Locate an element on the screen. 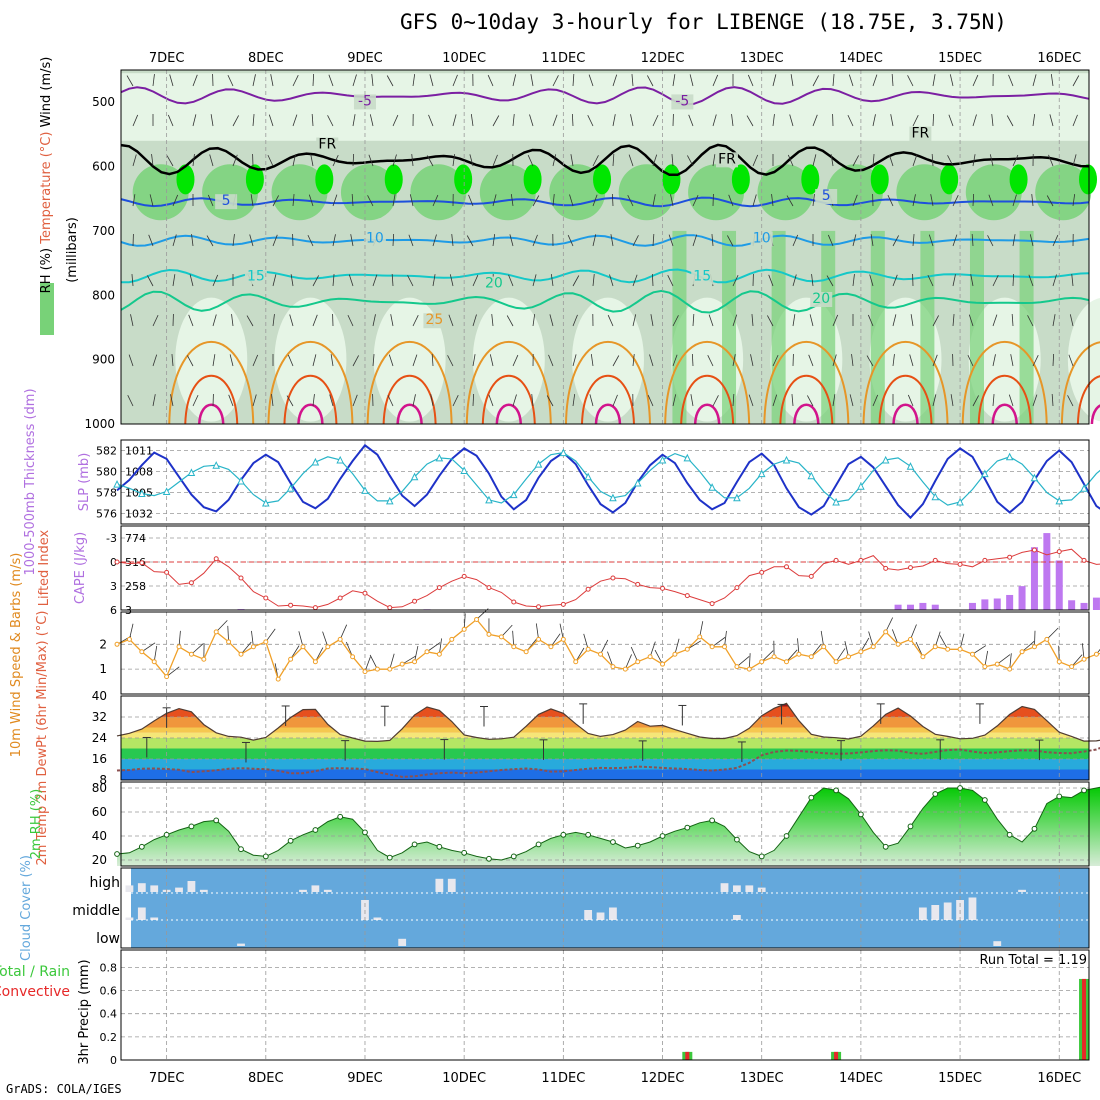 The image size is (1100, 1100). precip-ylabel: 3hr Precip (mm) is located at coordinates (84, 1011).